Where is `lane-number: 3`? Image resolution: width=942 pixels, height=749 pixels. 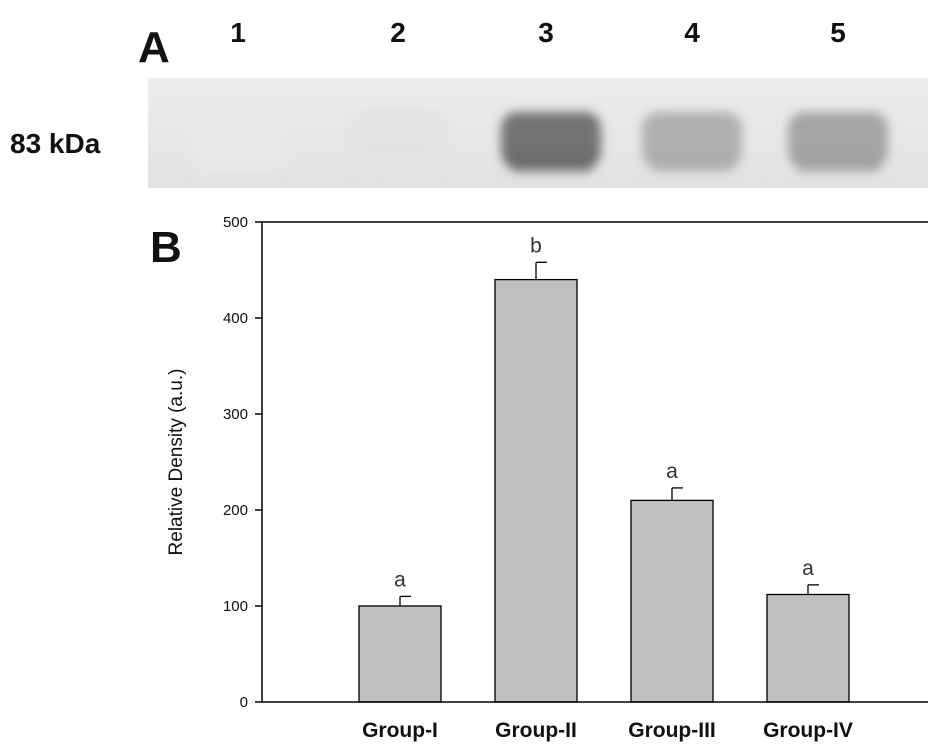 lane-number: 3 is located at coordinates (546, 32).